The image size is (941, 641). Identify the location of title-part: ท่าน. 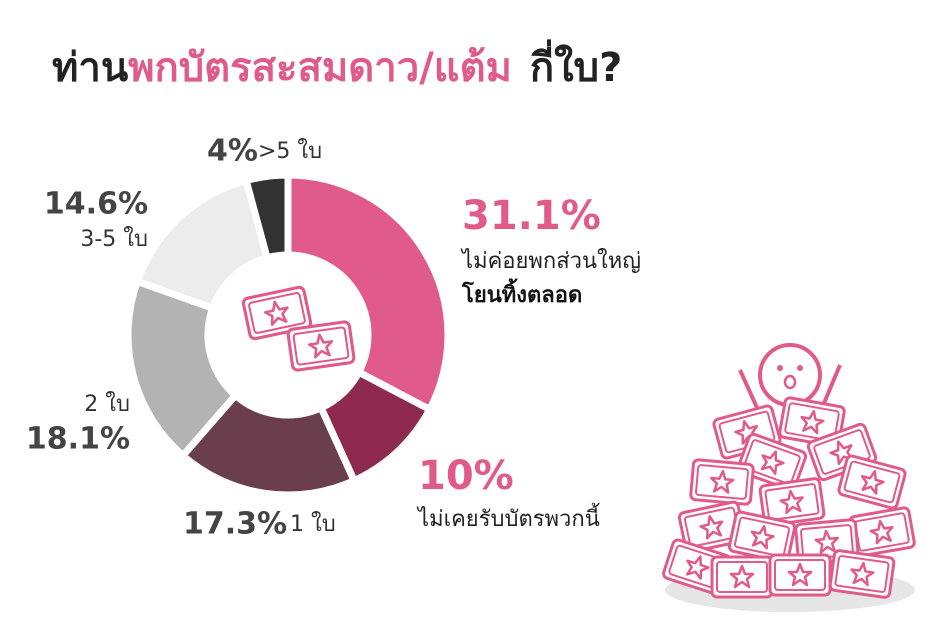
(90, 68).